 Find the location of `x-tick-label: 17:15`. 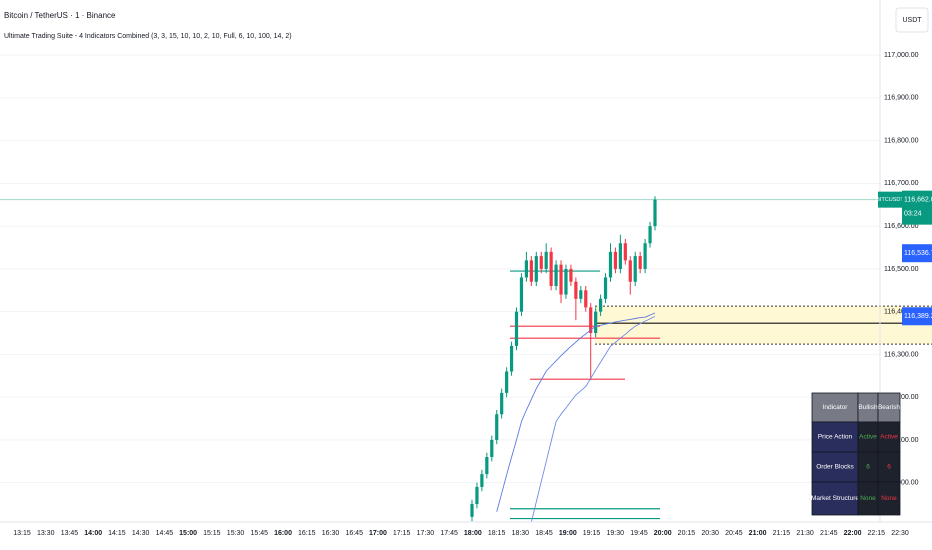

x-tick-label: 17:15 is located at coordinates (402, 533).